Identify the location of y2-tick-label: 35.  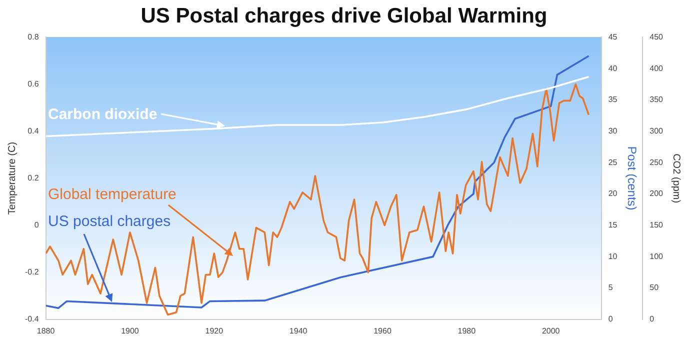
(613, 99).